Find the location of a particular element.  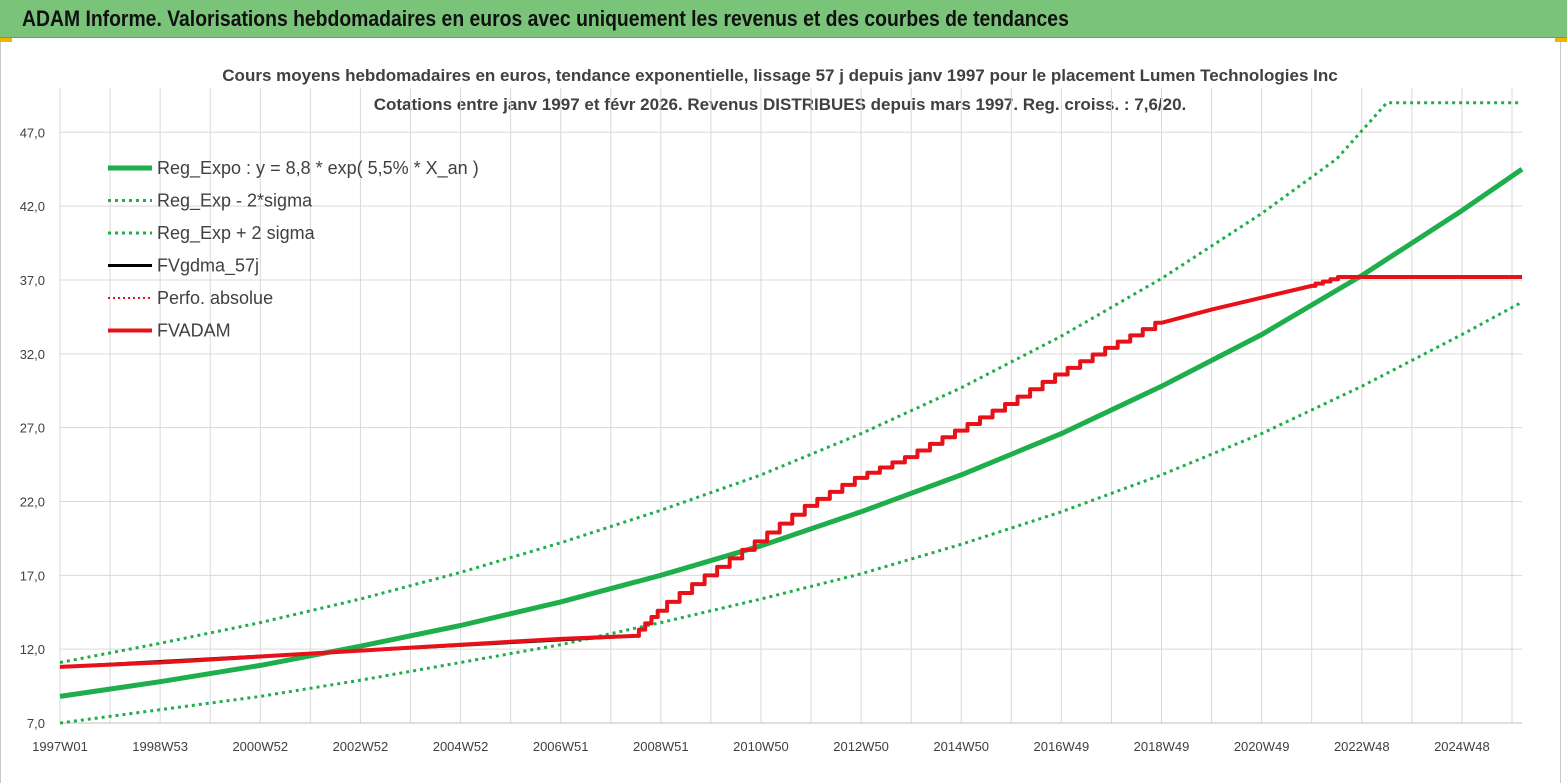

x-tick-label: 2006W51 is located at coordinates (561, 746).